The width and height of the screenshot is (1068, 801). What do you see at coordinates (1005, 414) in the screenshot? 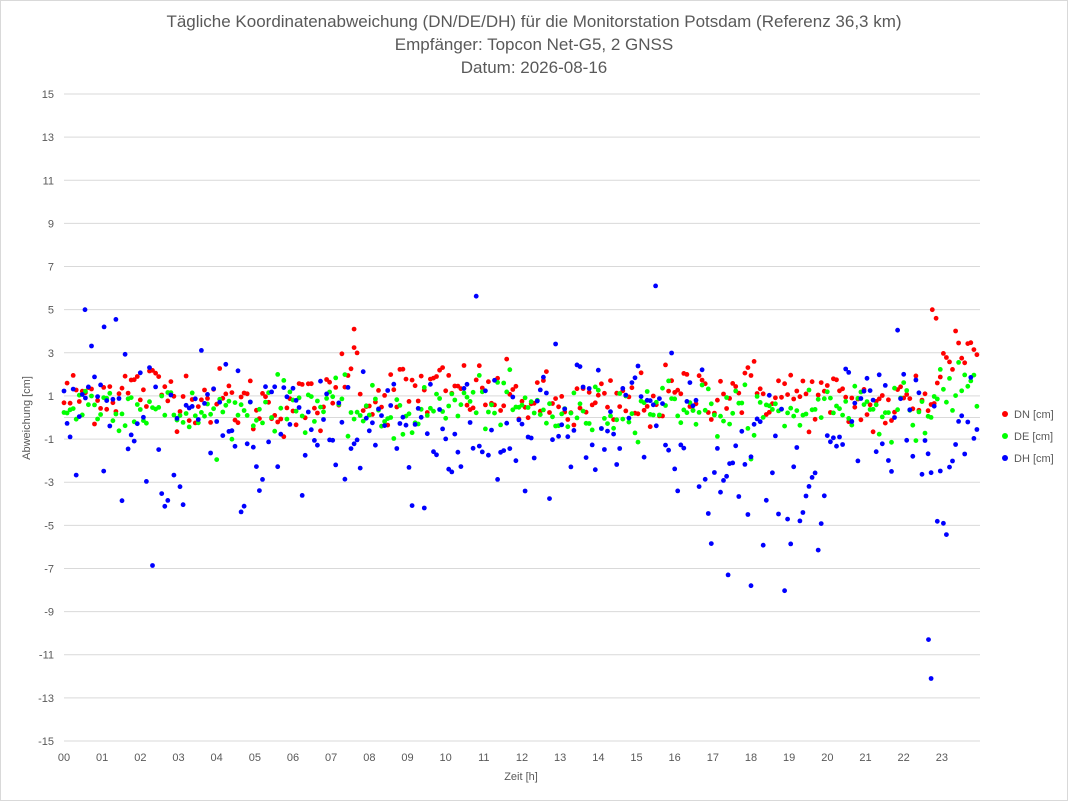
I see `legend-marker` at bounding box center [1005, 414].